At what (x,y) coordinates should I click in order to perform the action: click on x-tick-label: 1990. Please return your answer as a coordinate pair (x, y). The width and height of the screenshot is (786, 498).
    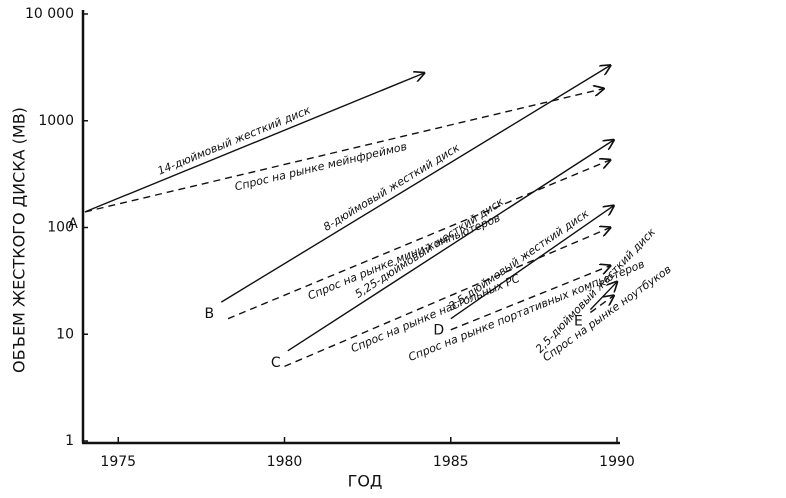
    Looking at the image, I should click on (617, 462).